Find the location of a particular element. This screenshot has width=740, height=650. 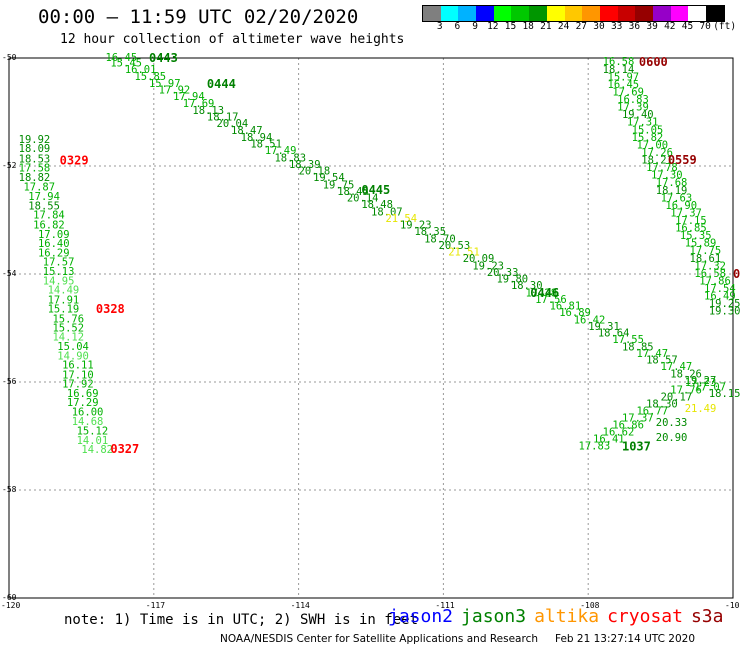

color-scale-unit: (ft) is located at coordinates (725, 26).